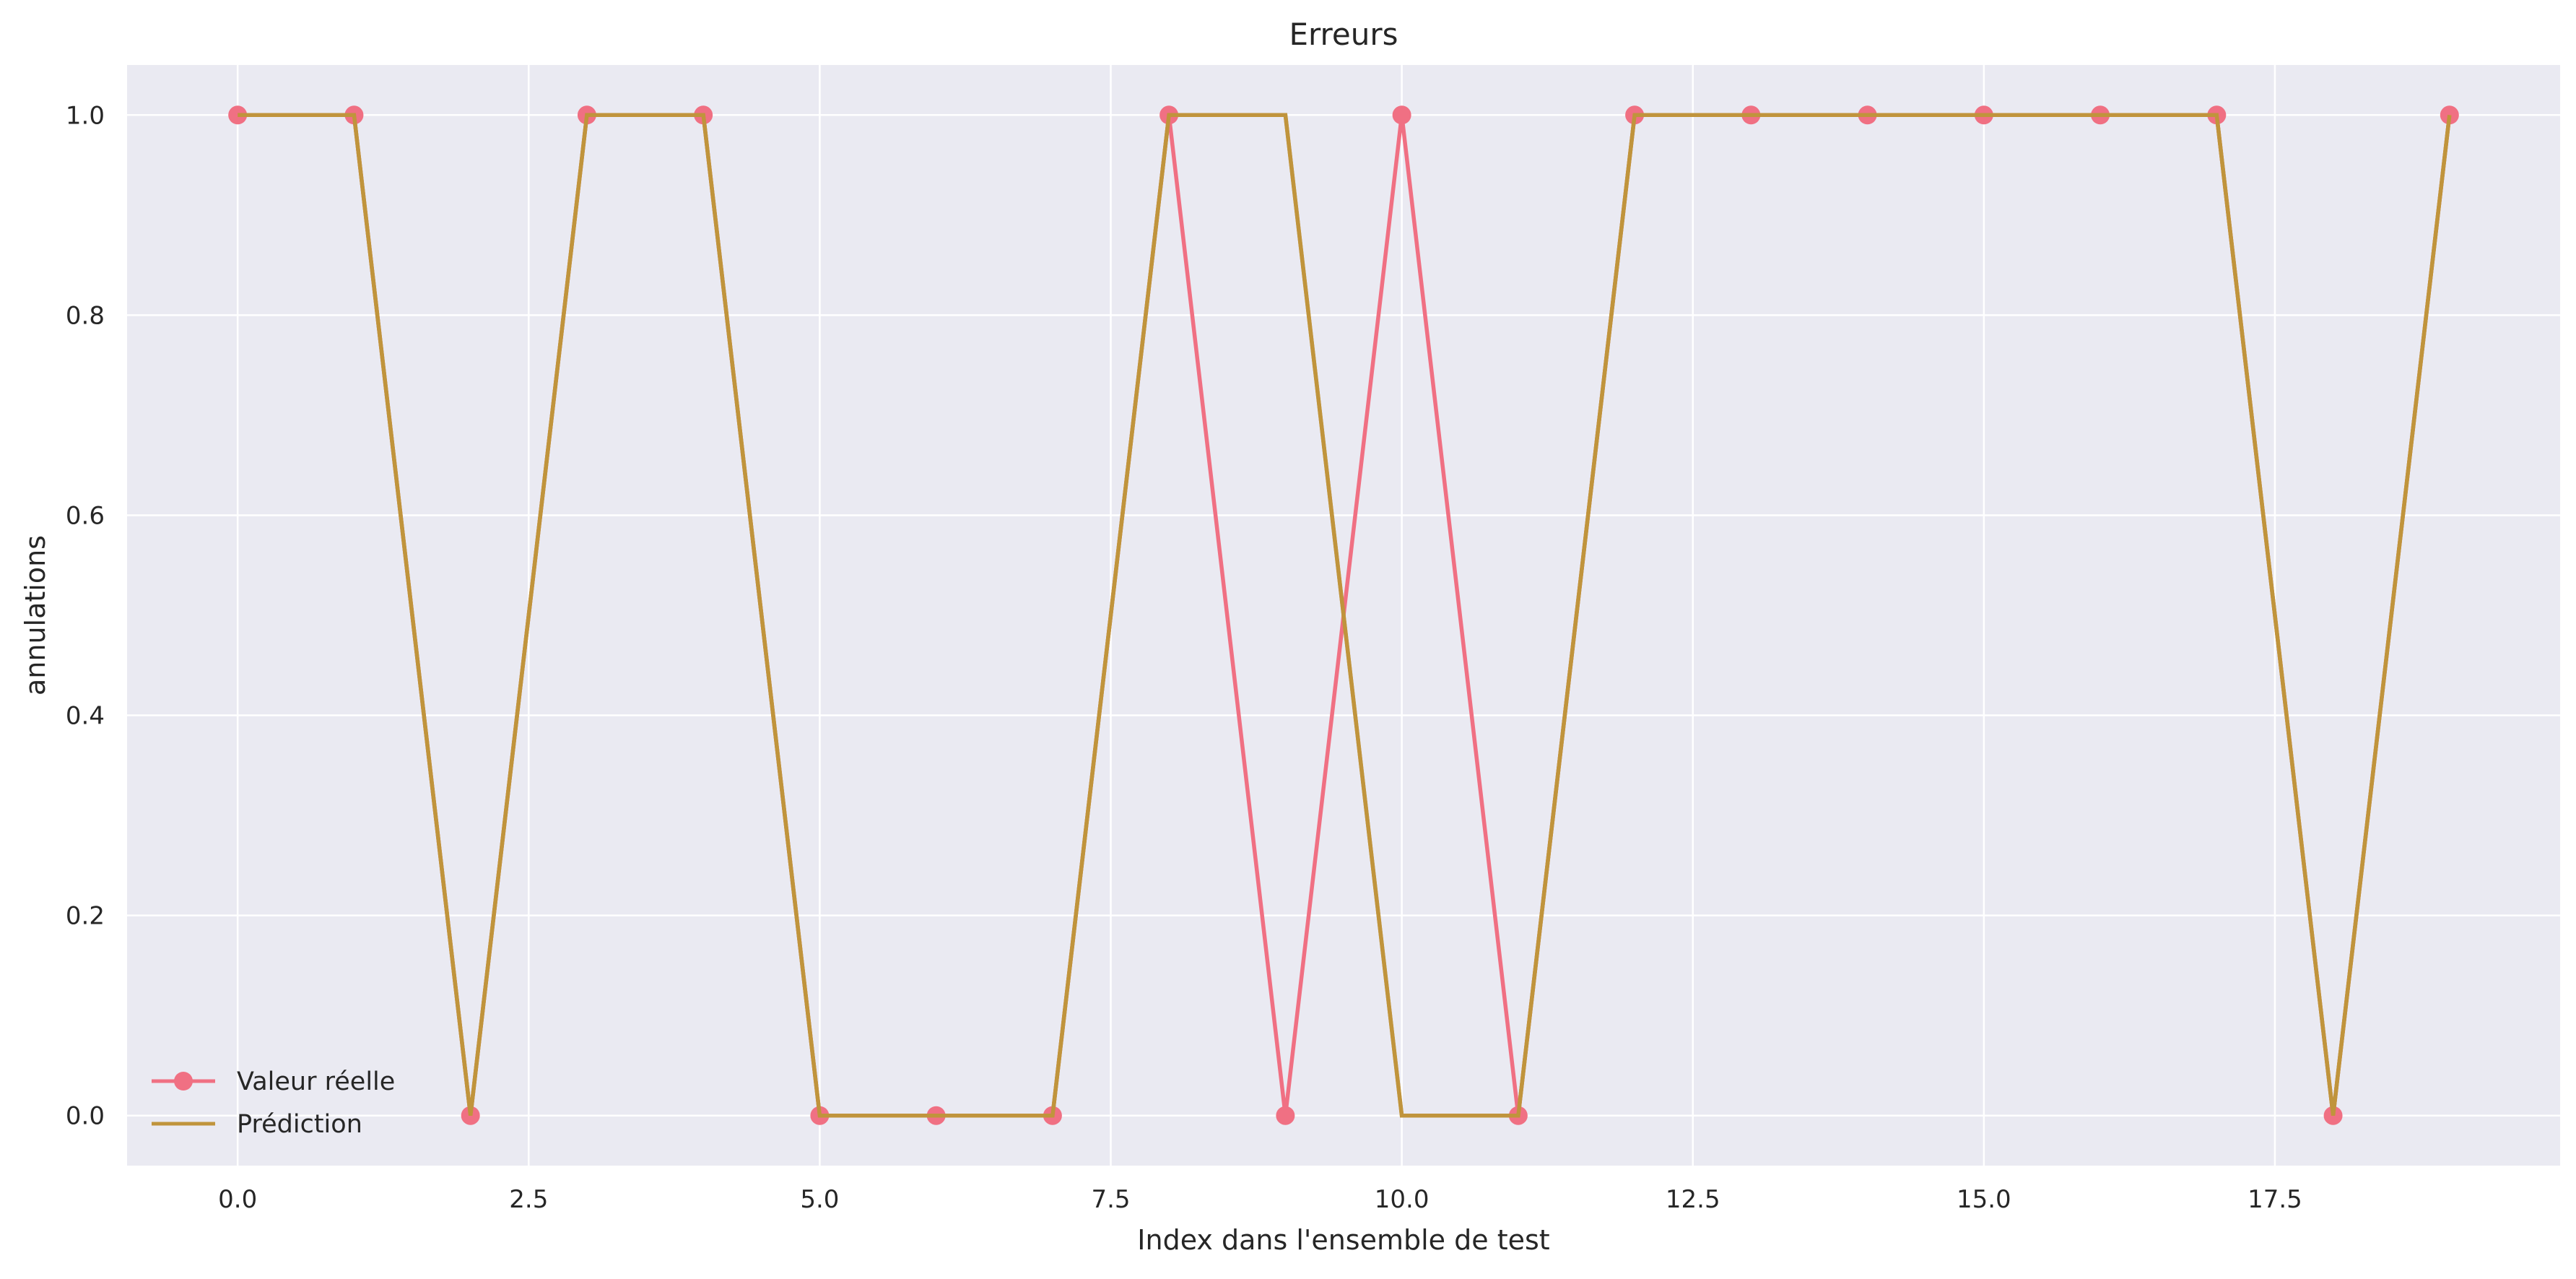 Image resolution: width=2576 pixels, height=1279 pixels. What do you see at coordinates (1343, 1240) in the screenshot?
I see `x-axis-label: Index dans l'ensemble de test` at bounding box center [1343, 1240].